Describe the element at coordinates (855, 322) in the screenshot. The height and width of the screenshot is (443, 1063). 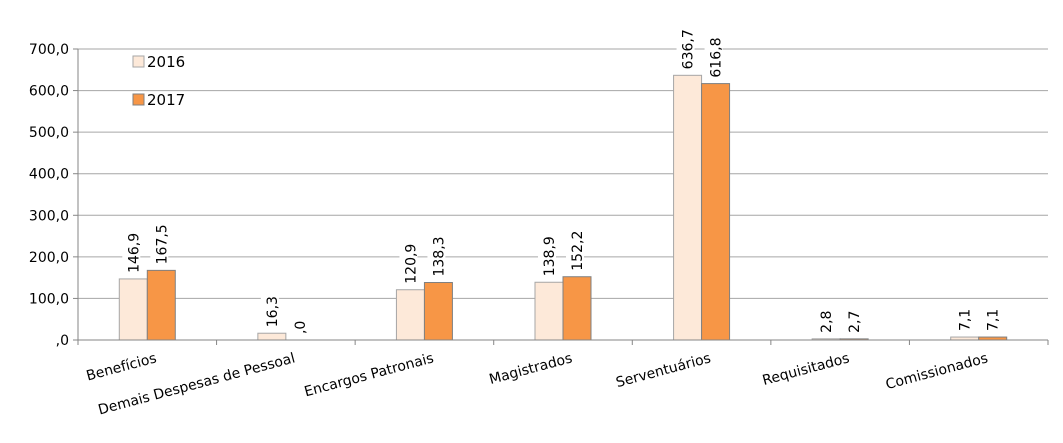
I see `data-label: 2,7` at that location.